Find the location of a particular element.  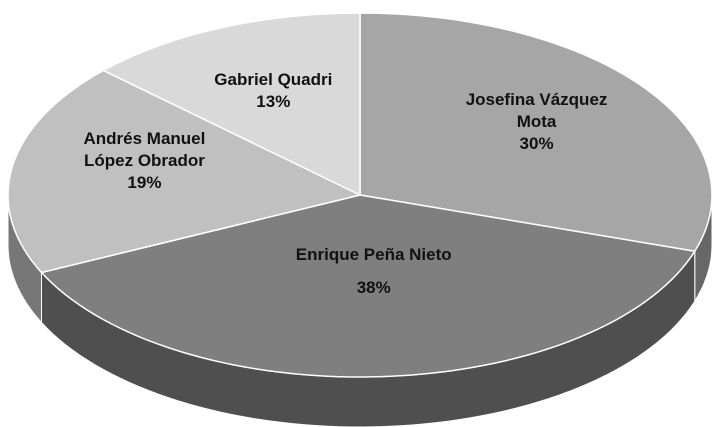

slice-label: Gabriel Quadri is located at coordinates (273, 80).